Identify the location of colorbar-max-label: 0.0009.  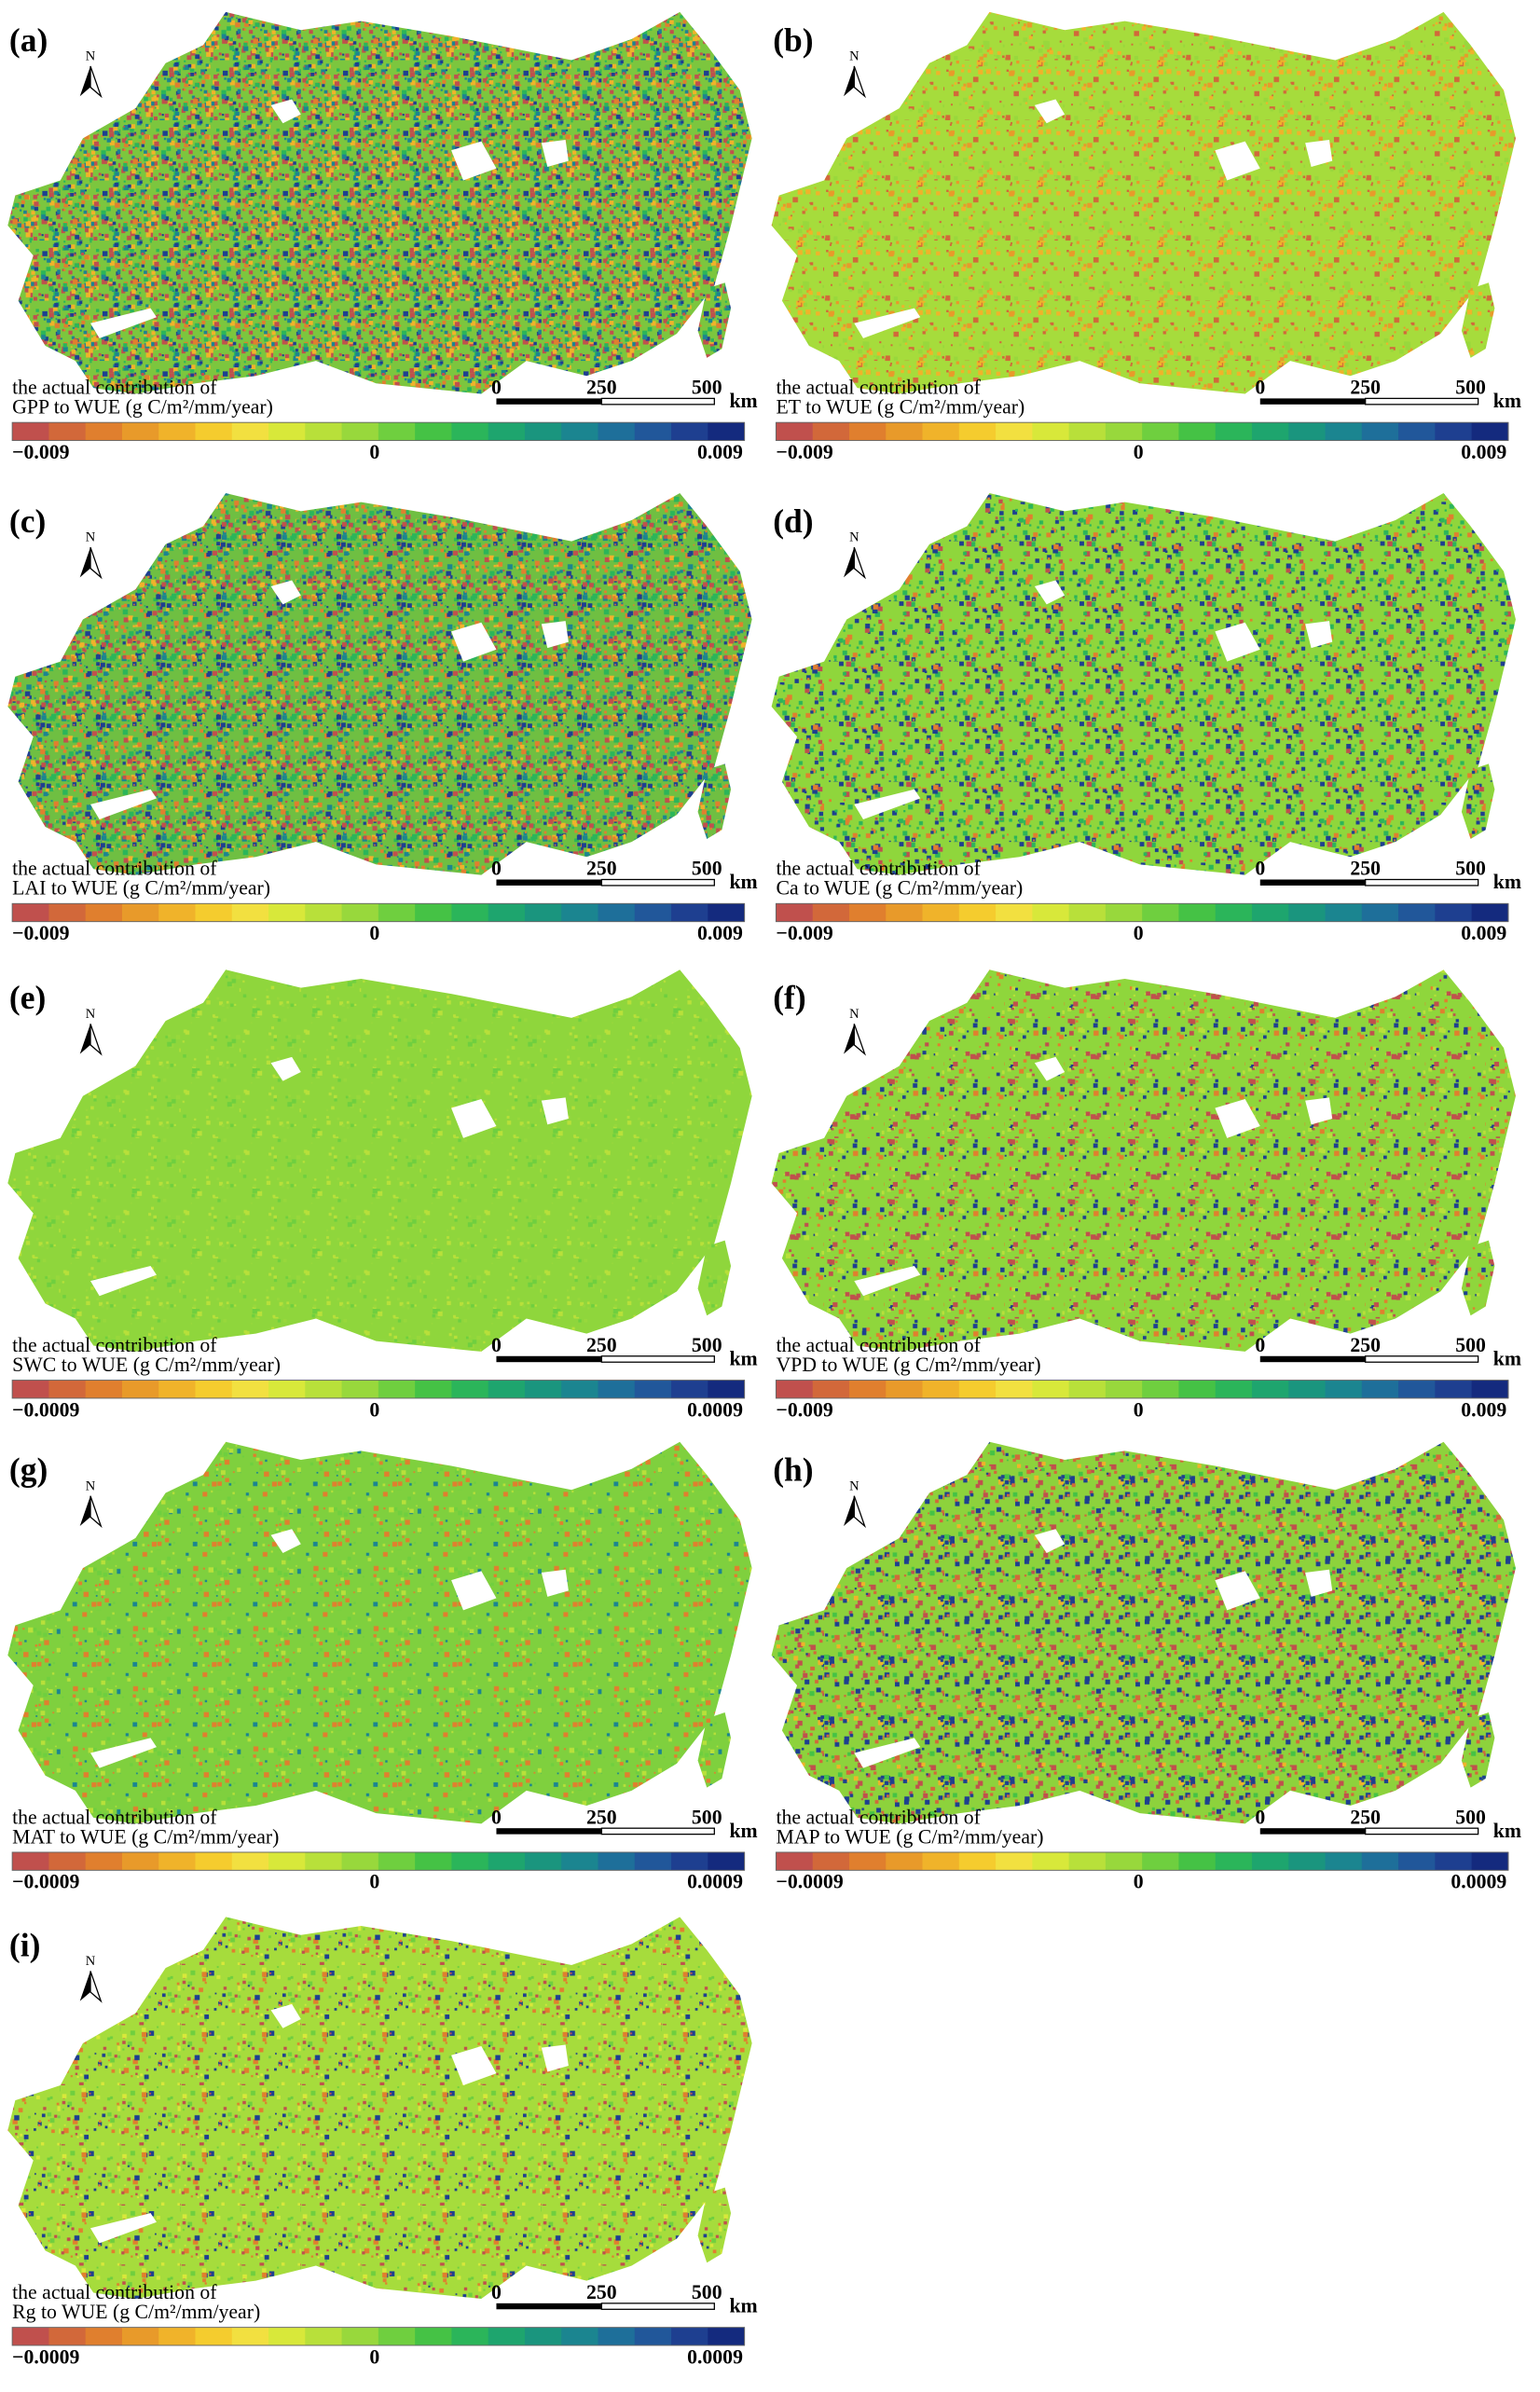
(715, 2356).